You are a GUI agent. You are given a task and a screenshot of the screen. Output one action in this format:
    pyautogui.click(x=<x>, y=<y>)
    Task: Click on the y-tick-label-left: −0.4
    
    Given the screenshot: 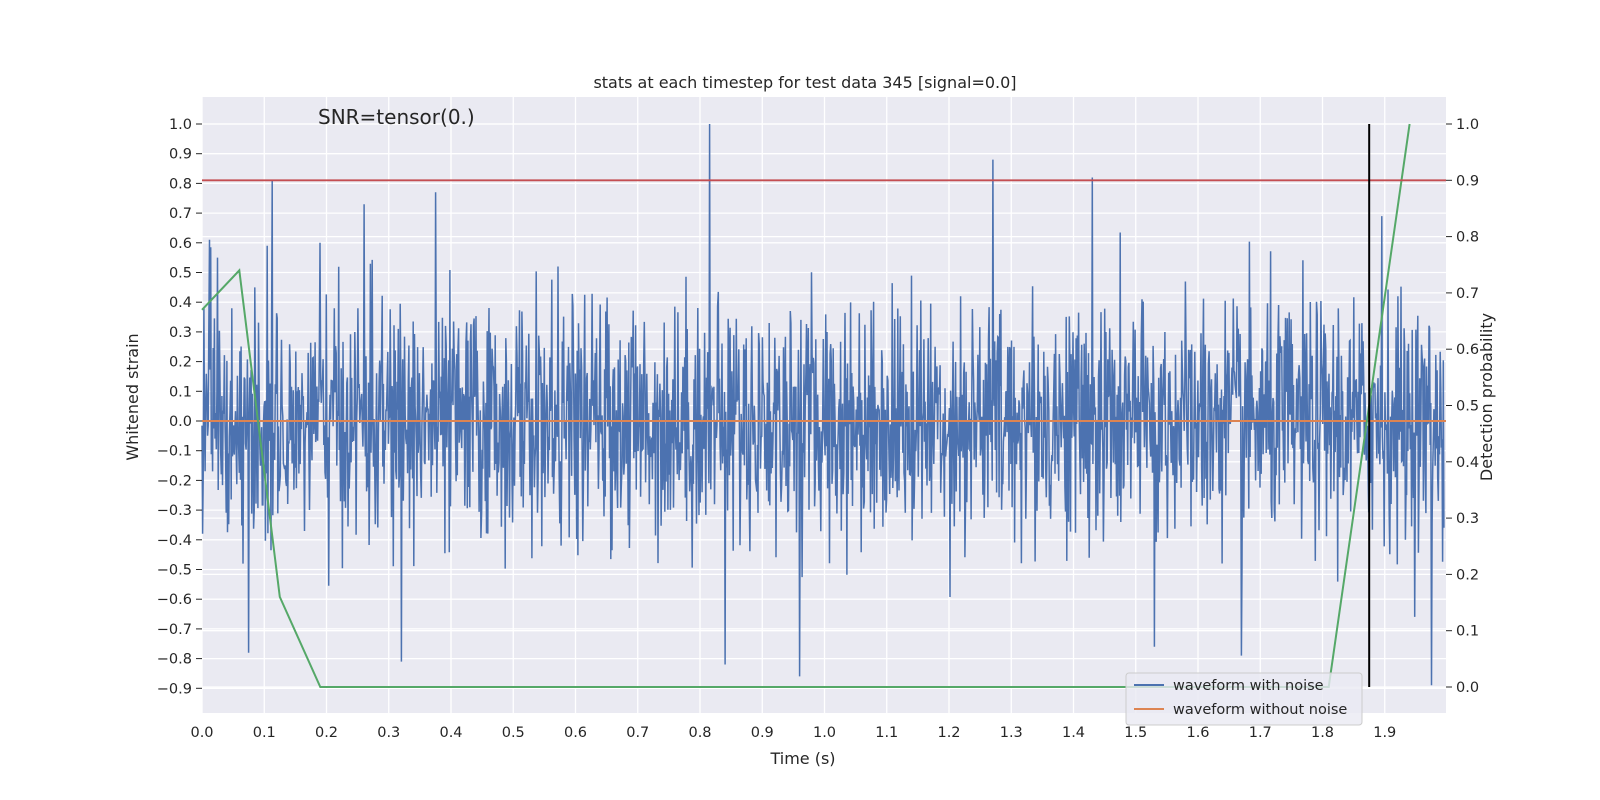 What is the action you would take?
    pyautogui.click(x=174, y=541)
    